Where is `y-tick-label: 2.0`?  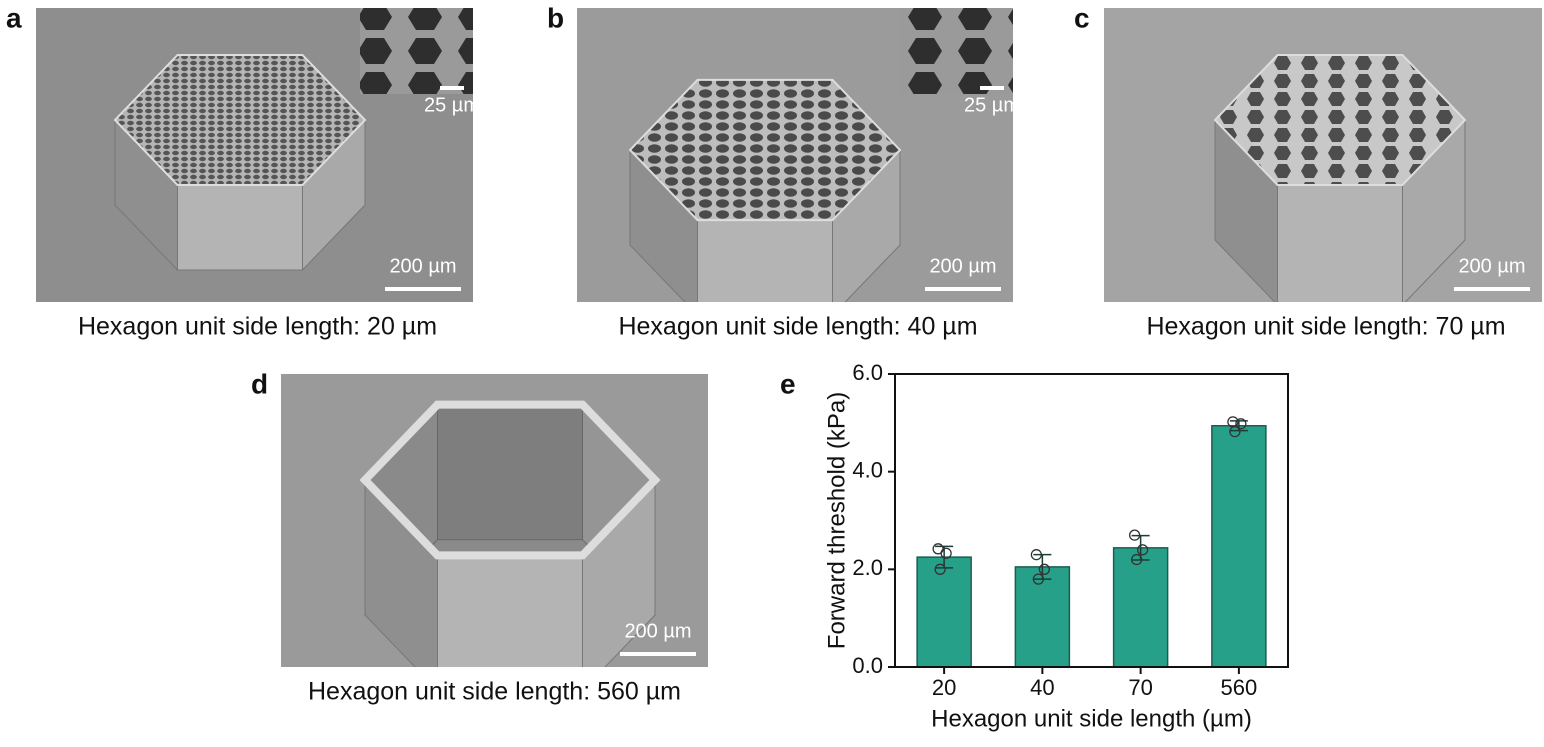 y-tick-label: 2.0 is located at coordinates (867, 567).